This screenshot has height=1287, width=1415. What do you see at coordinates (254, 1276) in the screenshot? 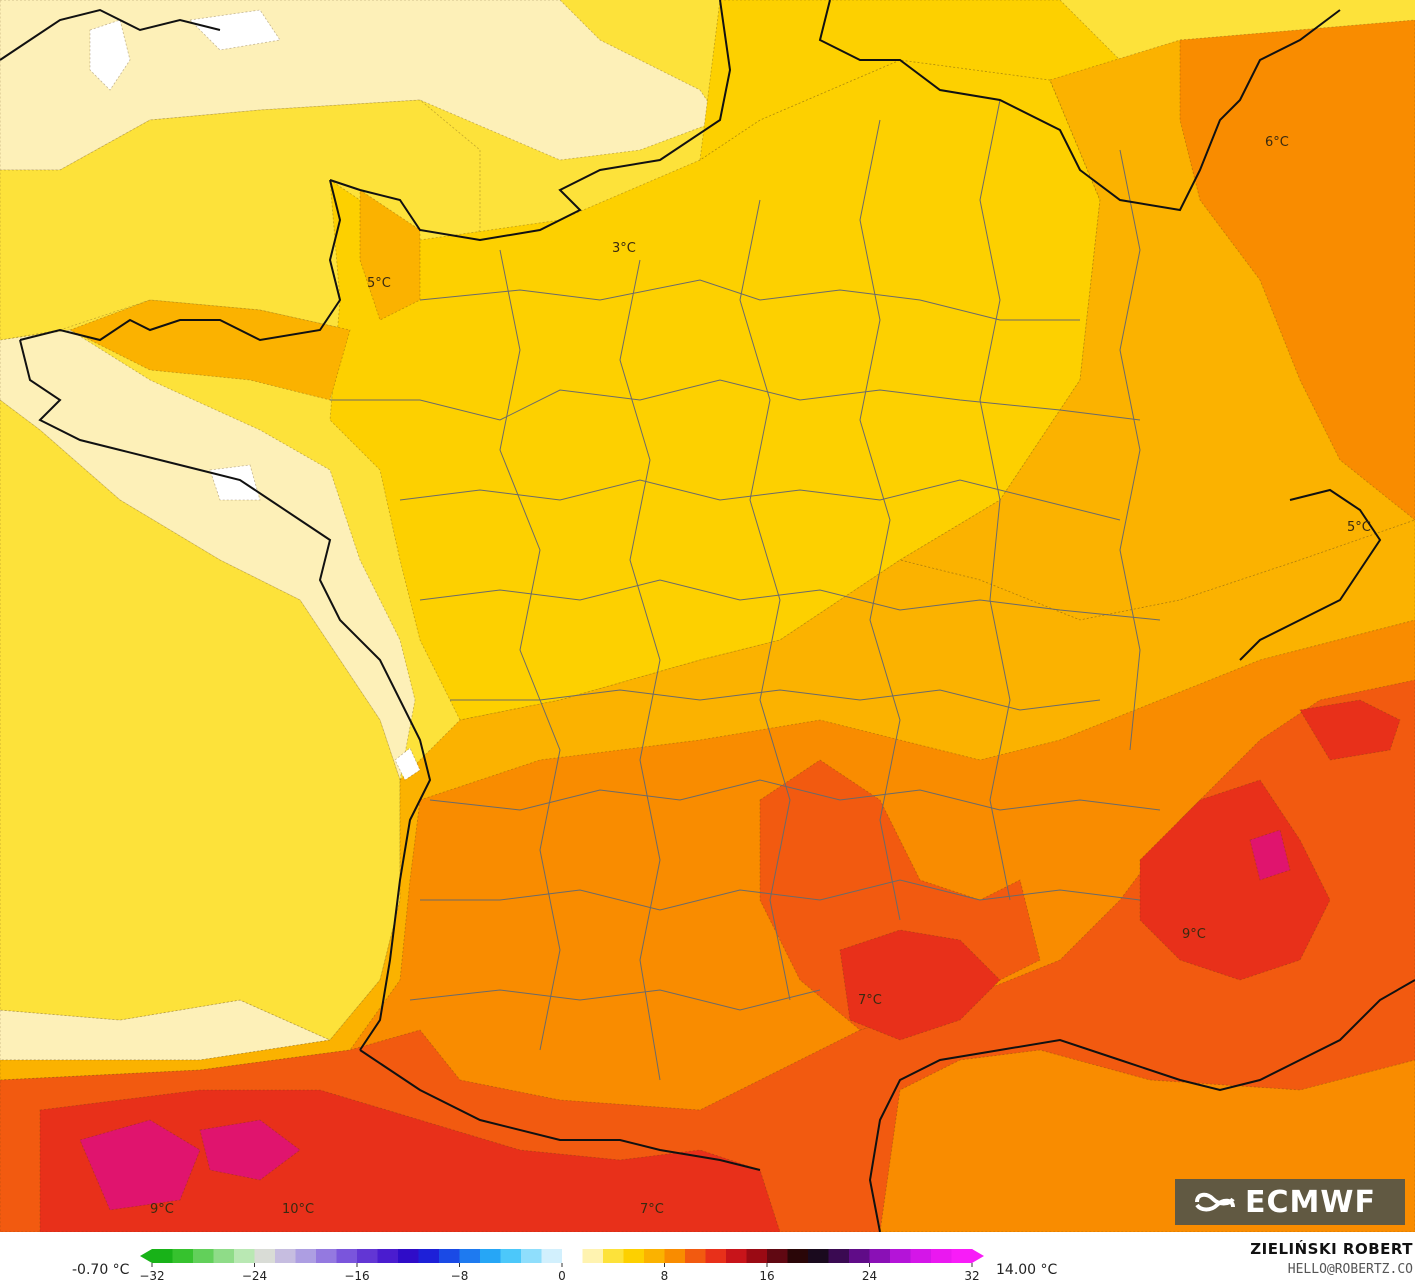
I see `colorbar-tick-label: −24` at bounding box center [254, 1276].